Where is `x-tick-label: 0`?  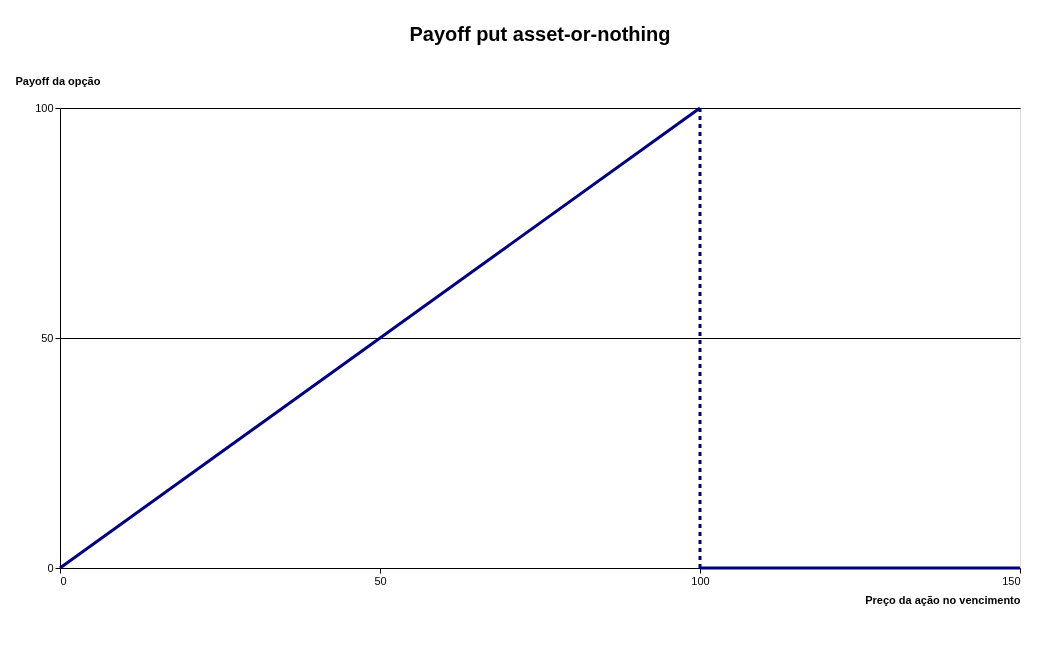 x-tick-label: 0 is located at coordinates (63, 580).